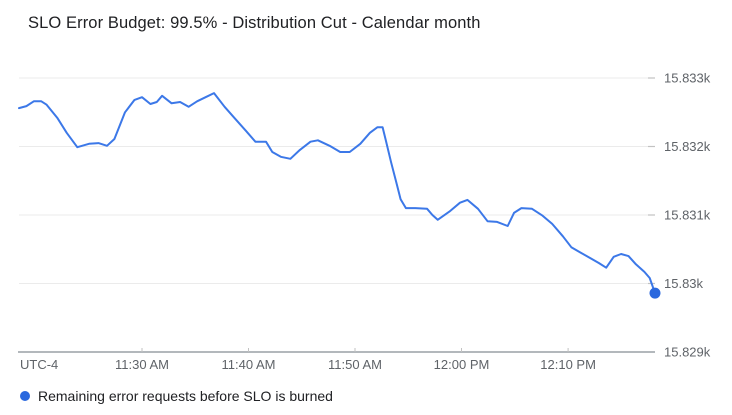 This screenshot has height=415, width=732. Describe the element at coordinates (684, 283) in the screenshot. I see `y-tick-label: 15.83k` at that location.